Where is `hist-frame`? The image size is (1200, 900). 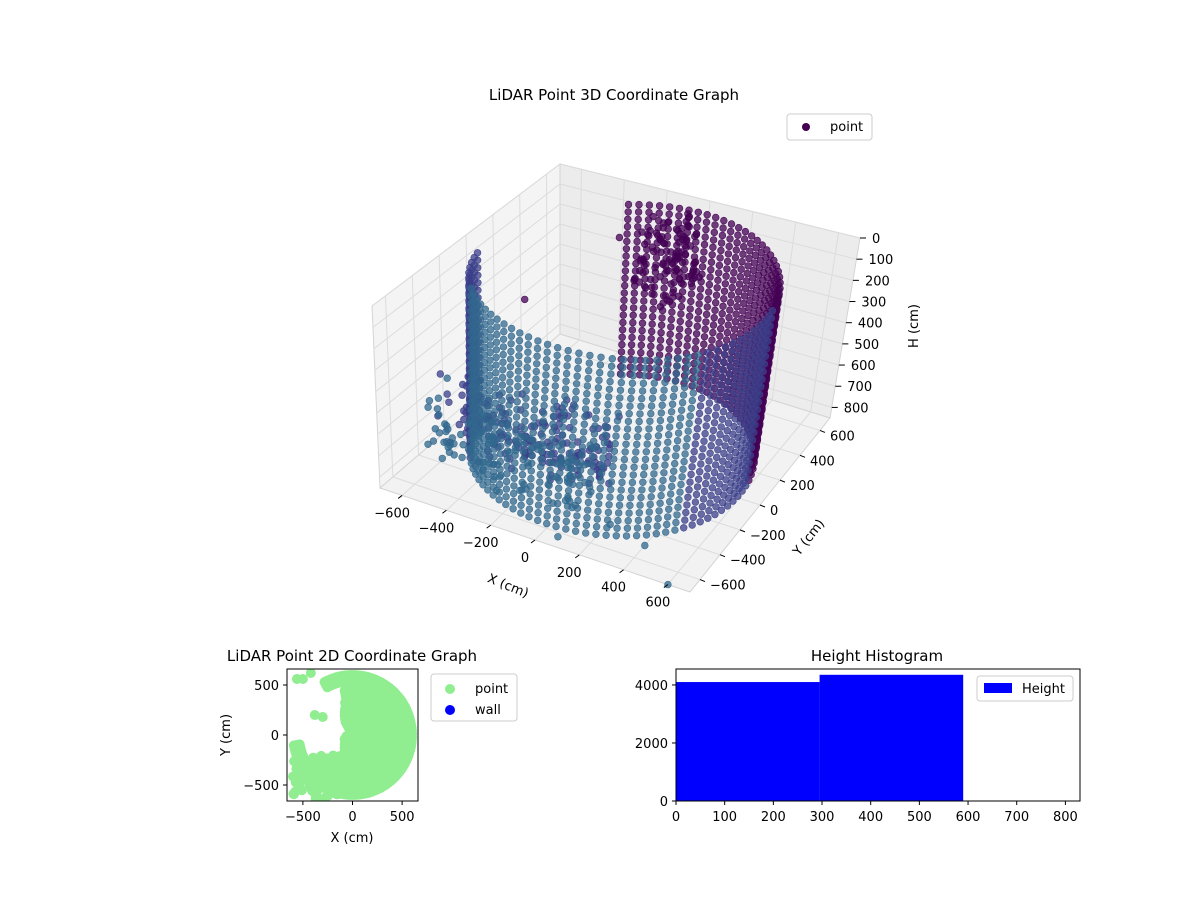
hist-frame is located at coordinates (878, 735).